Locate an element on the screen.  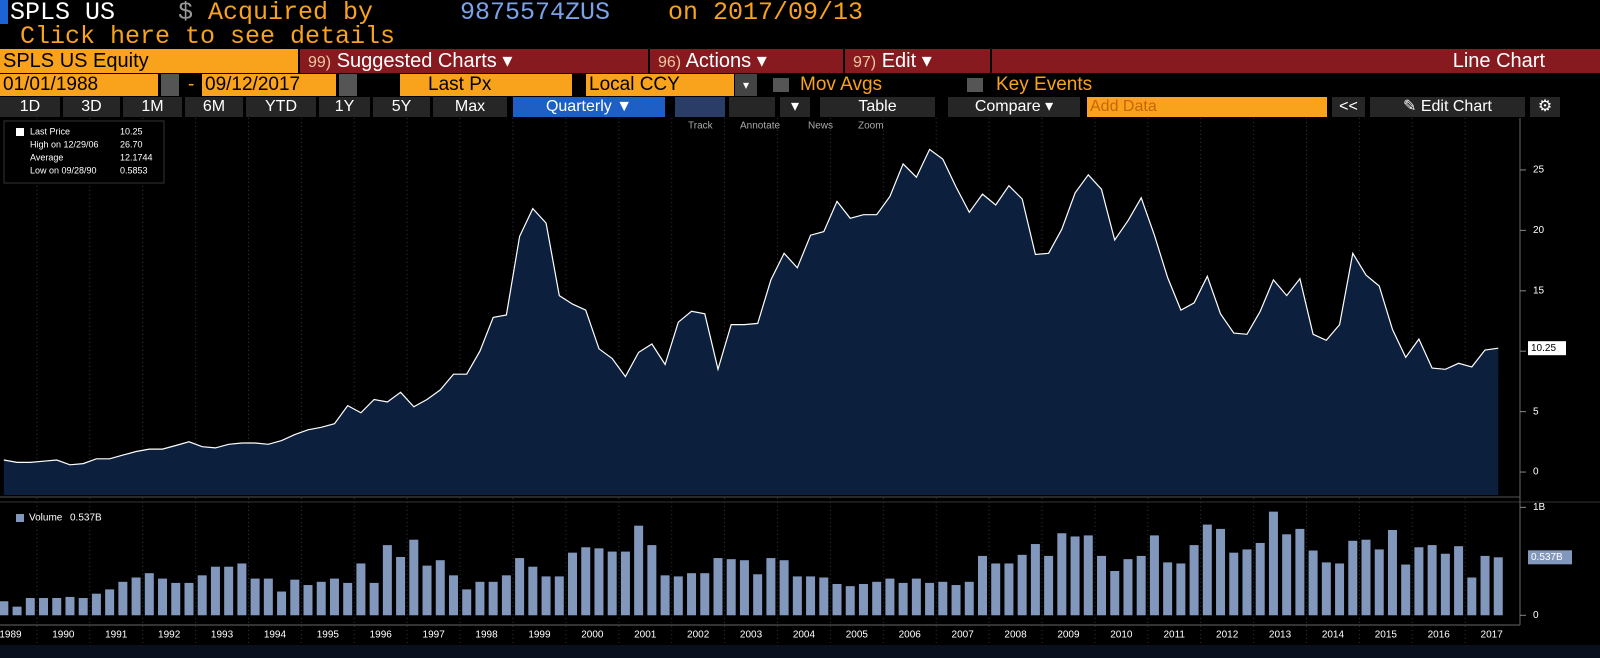
collapse-button: << is located at coordinates (1348, 107).